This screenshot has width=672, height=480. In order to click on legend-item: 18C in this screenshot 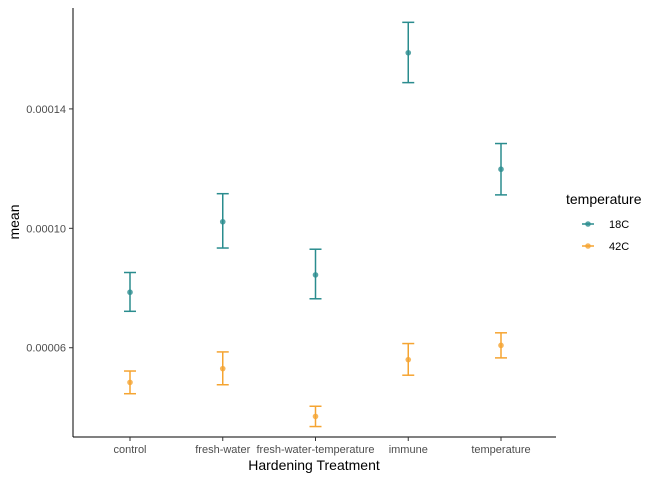, I will do `click(605, 225)`.